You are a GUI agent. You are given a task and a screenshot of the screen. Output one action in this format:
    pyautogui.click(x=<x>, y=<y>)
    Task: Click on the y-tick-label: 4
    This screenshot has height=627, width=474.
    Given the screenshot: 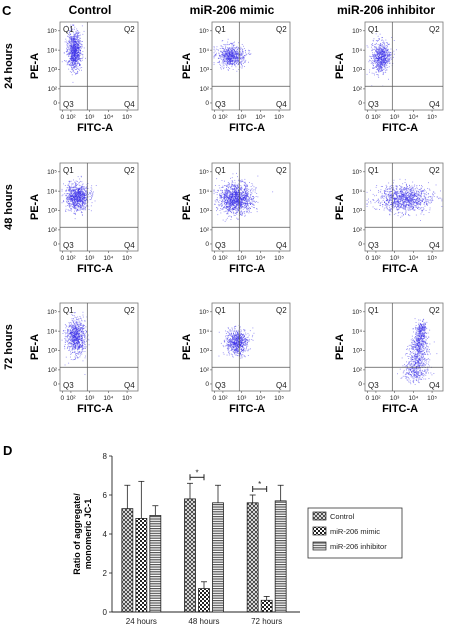 What is the action you would take?
    pyautogui.click(x=105, y=534)
    